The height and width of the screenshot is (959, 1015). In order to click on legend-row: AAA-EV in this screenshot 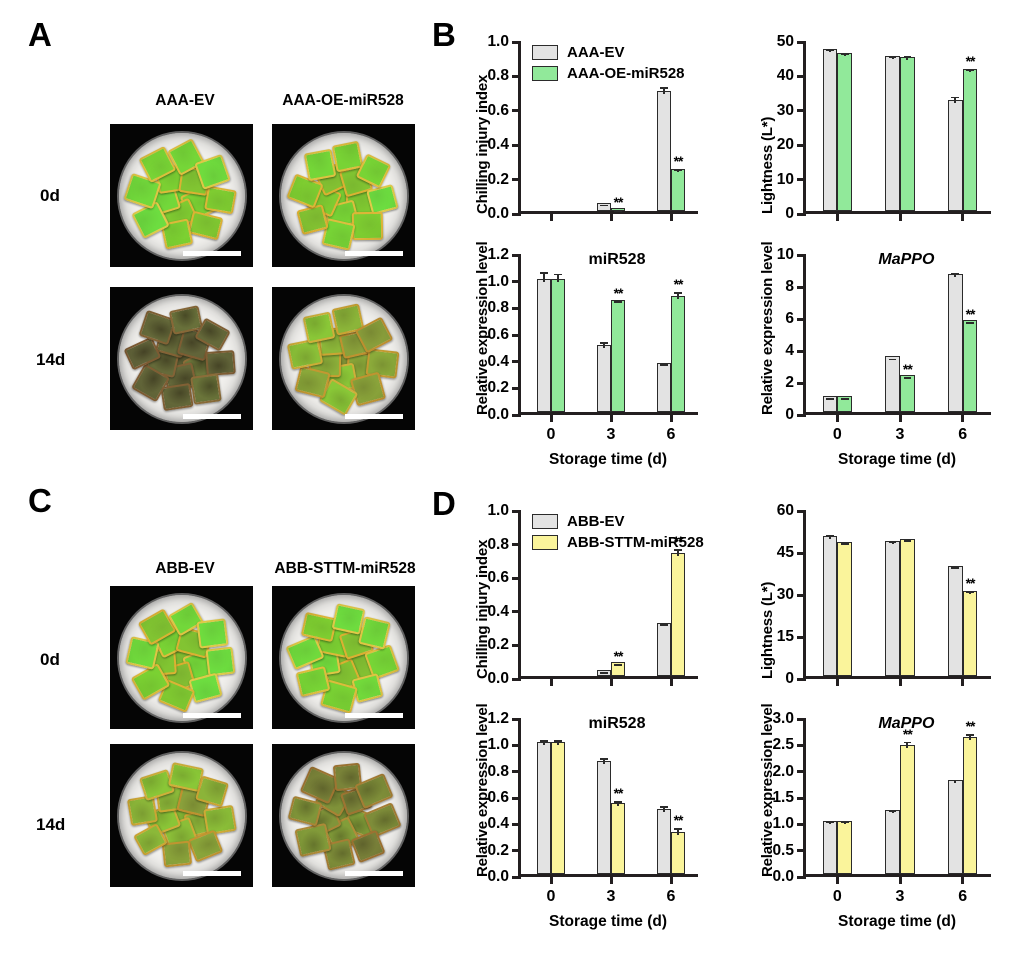, I will do `click(608, 52)`.